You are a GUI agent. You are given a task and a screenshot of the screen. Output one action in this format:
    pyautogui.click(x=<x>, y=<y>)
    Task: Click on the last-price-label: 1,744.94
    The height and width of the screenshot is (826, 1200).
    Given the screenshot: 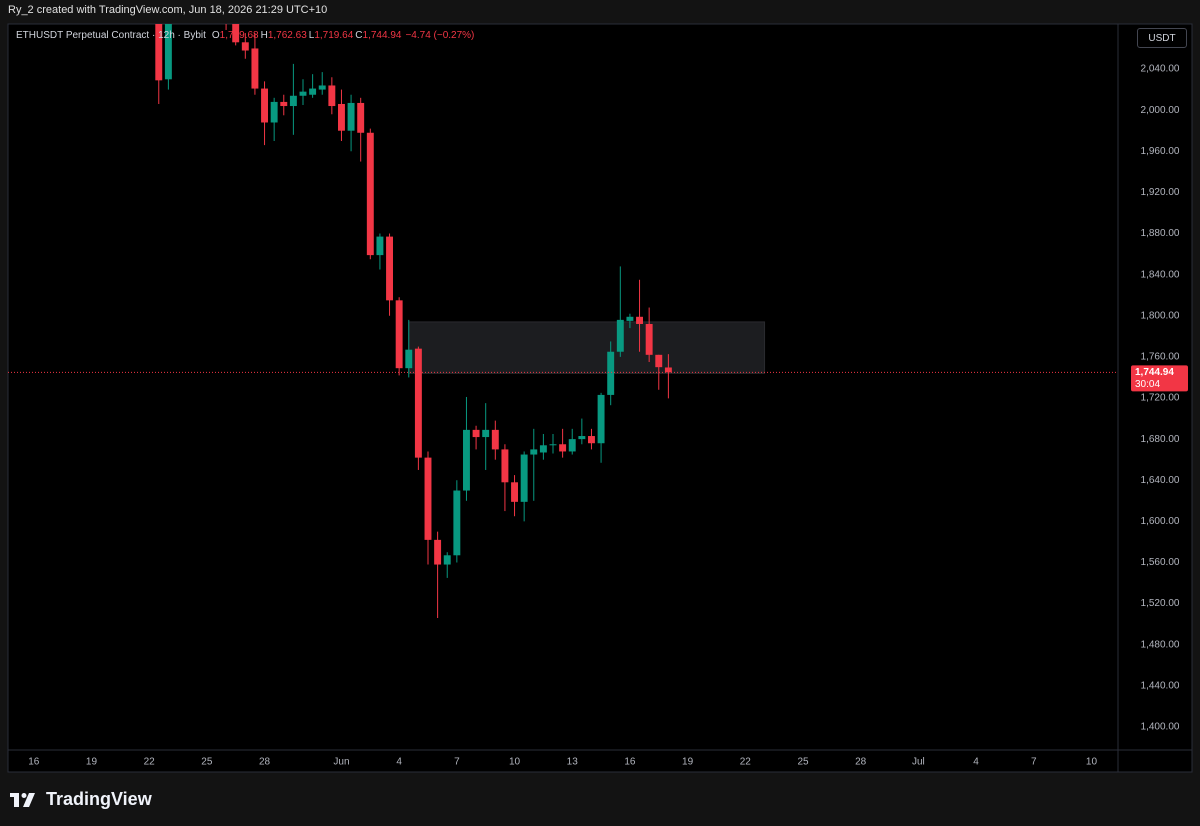 What is the action you would take?
    pyautogui.click(x=1154, y=372)
    